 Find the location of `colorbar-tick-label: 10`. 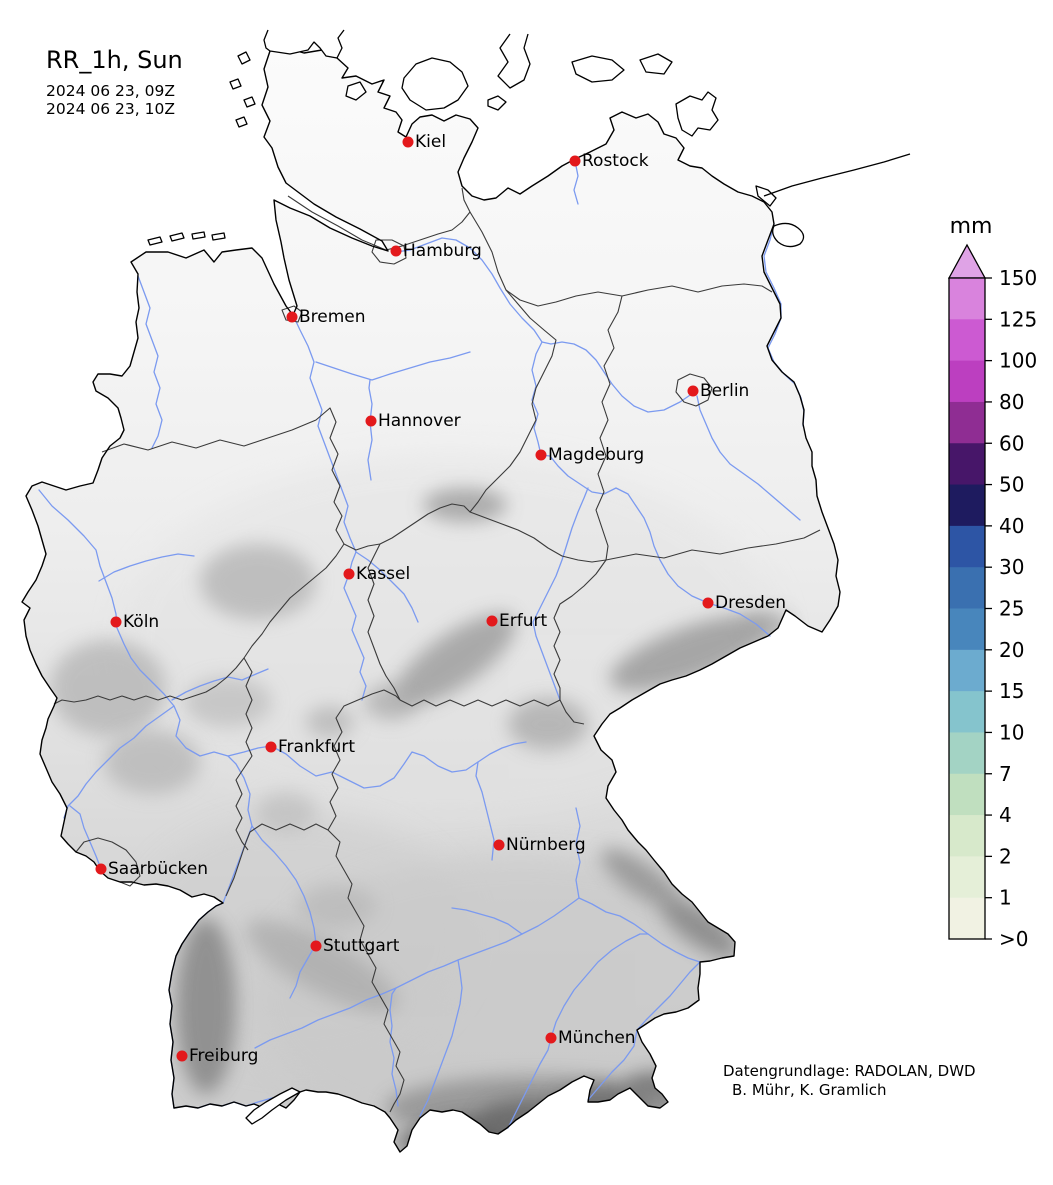

colorbar-tick-label: 10 is located at coordinates (1011, 732).